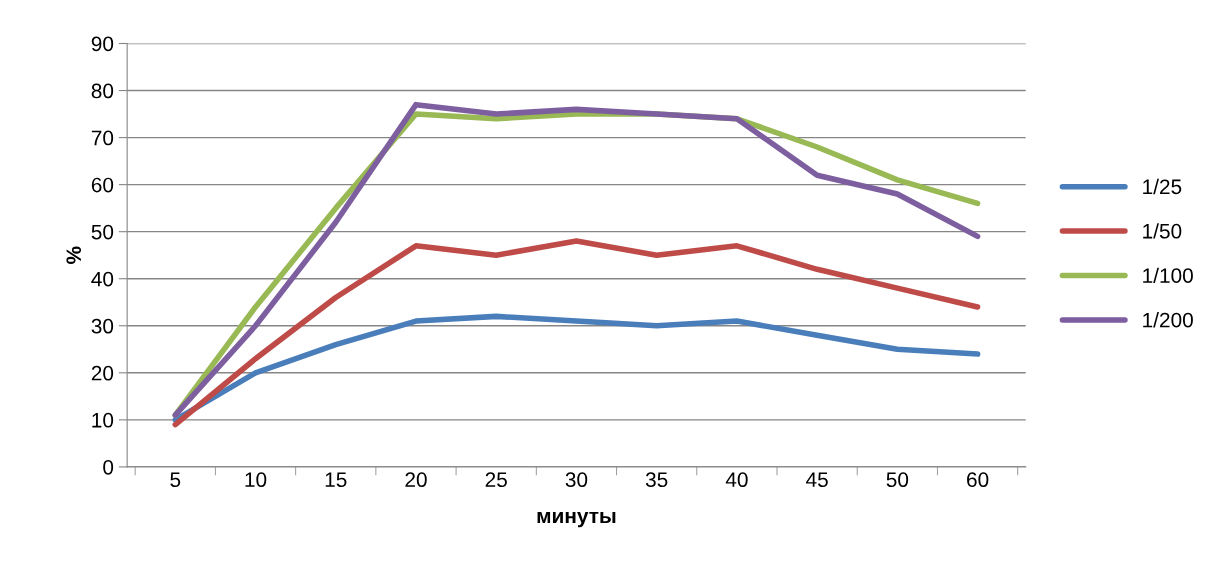 This screenshot has height=580, width=1211. I want to click on x-tick-label: 15, so click(336, 480).